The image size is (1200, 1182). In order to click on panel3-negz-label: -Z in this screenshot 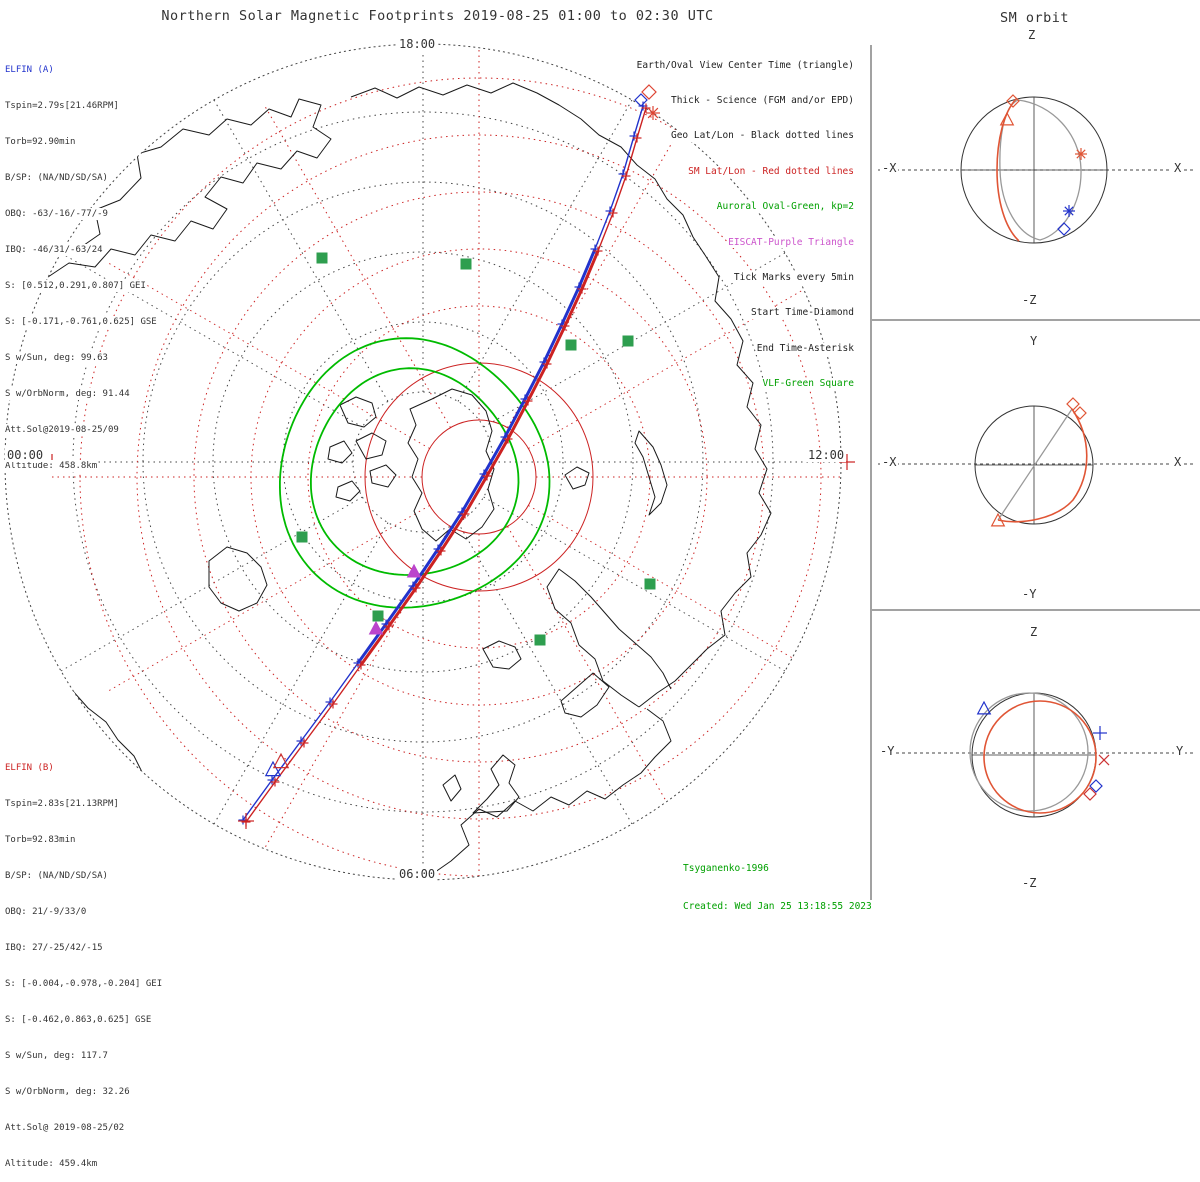, I will do `click(1029, 883)`.